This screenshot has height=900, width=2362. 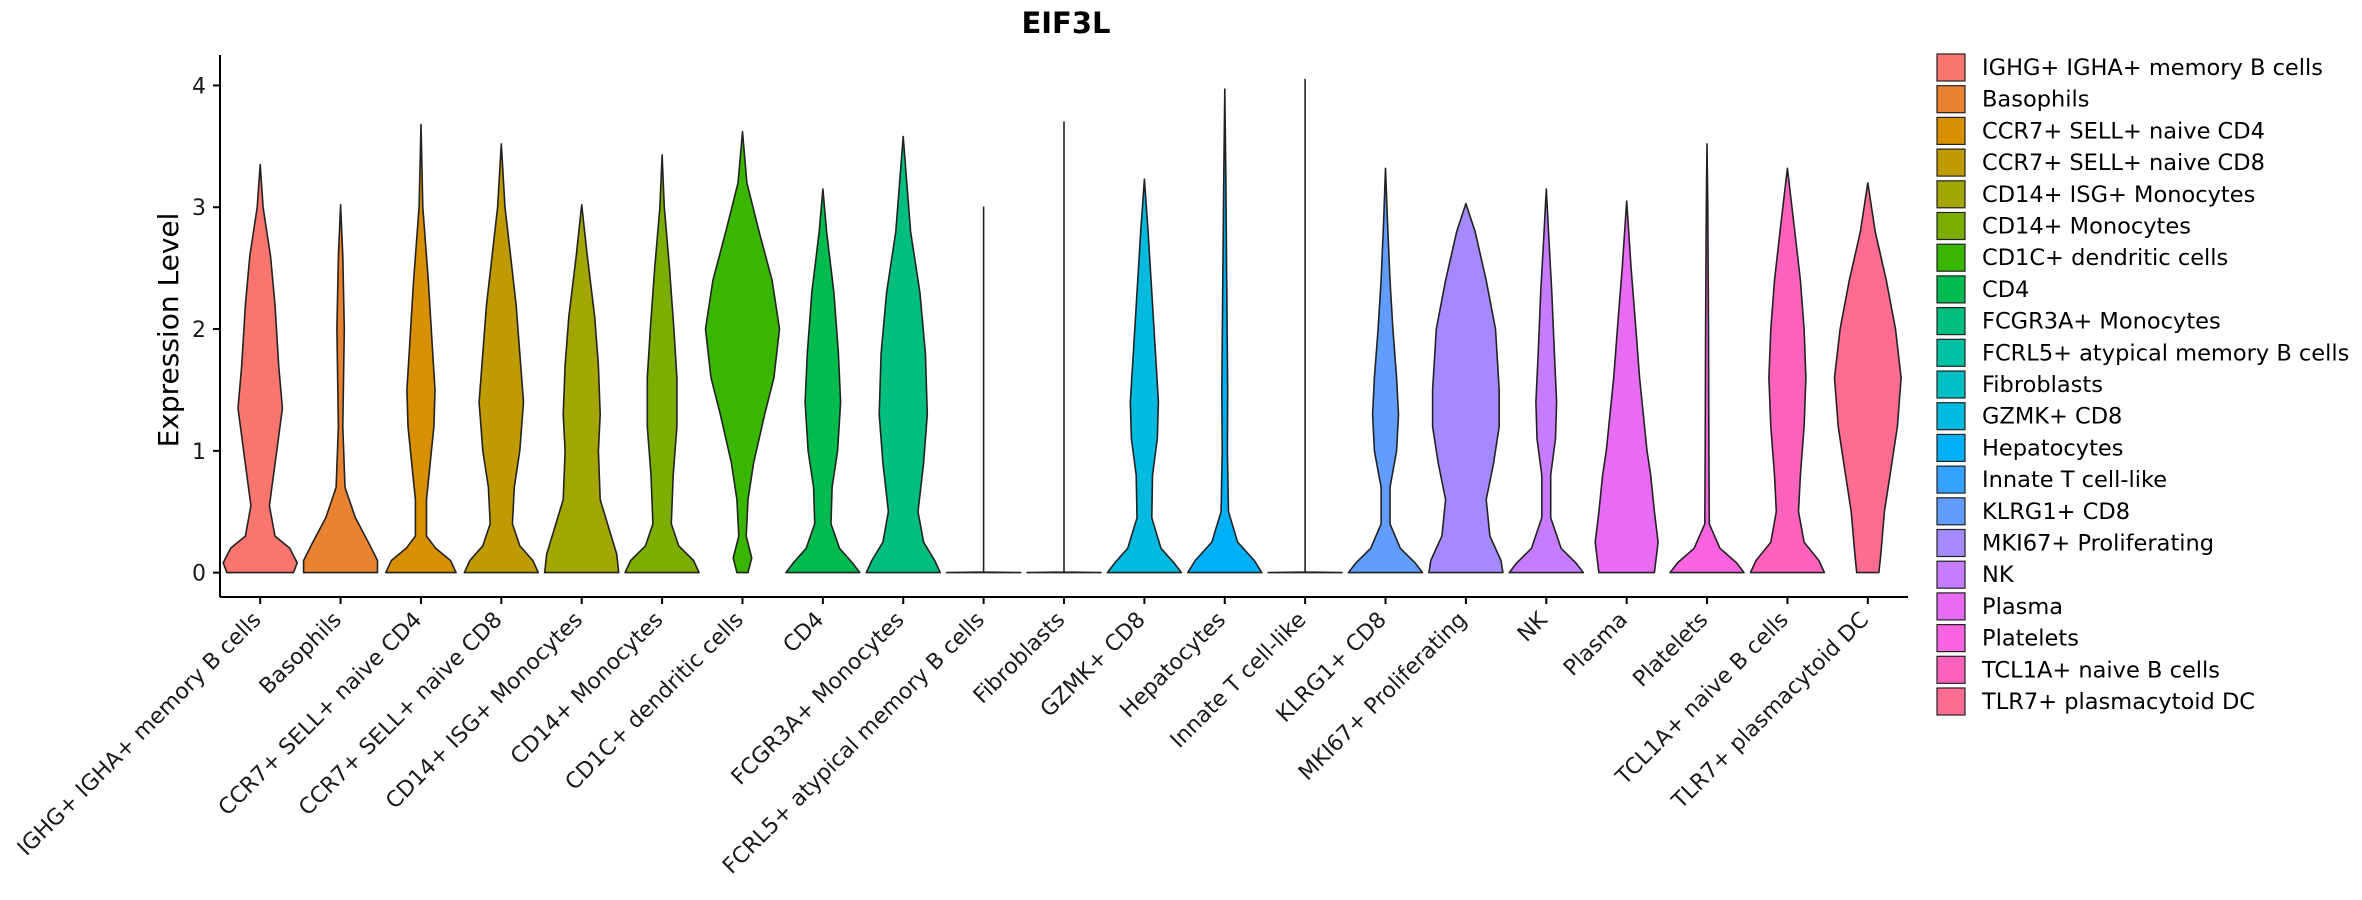 I want to click on violin-tcl1a-naive-b-cells, so click(x=1787, y=370).